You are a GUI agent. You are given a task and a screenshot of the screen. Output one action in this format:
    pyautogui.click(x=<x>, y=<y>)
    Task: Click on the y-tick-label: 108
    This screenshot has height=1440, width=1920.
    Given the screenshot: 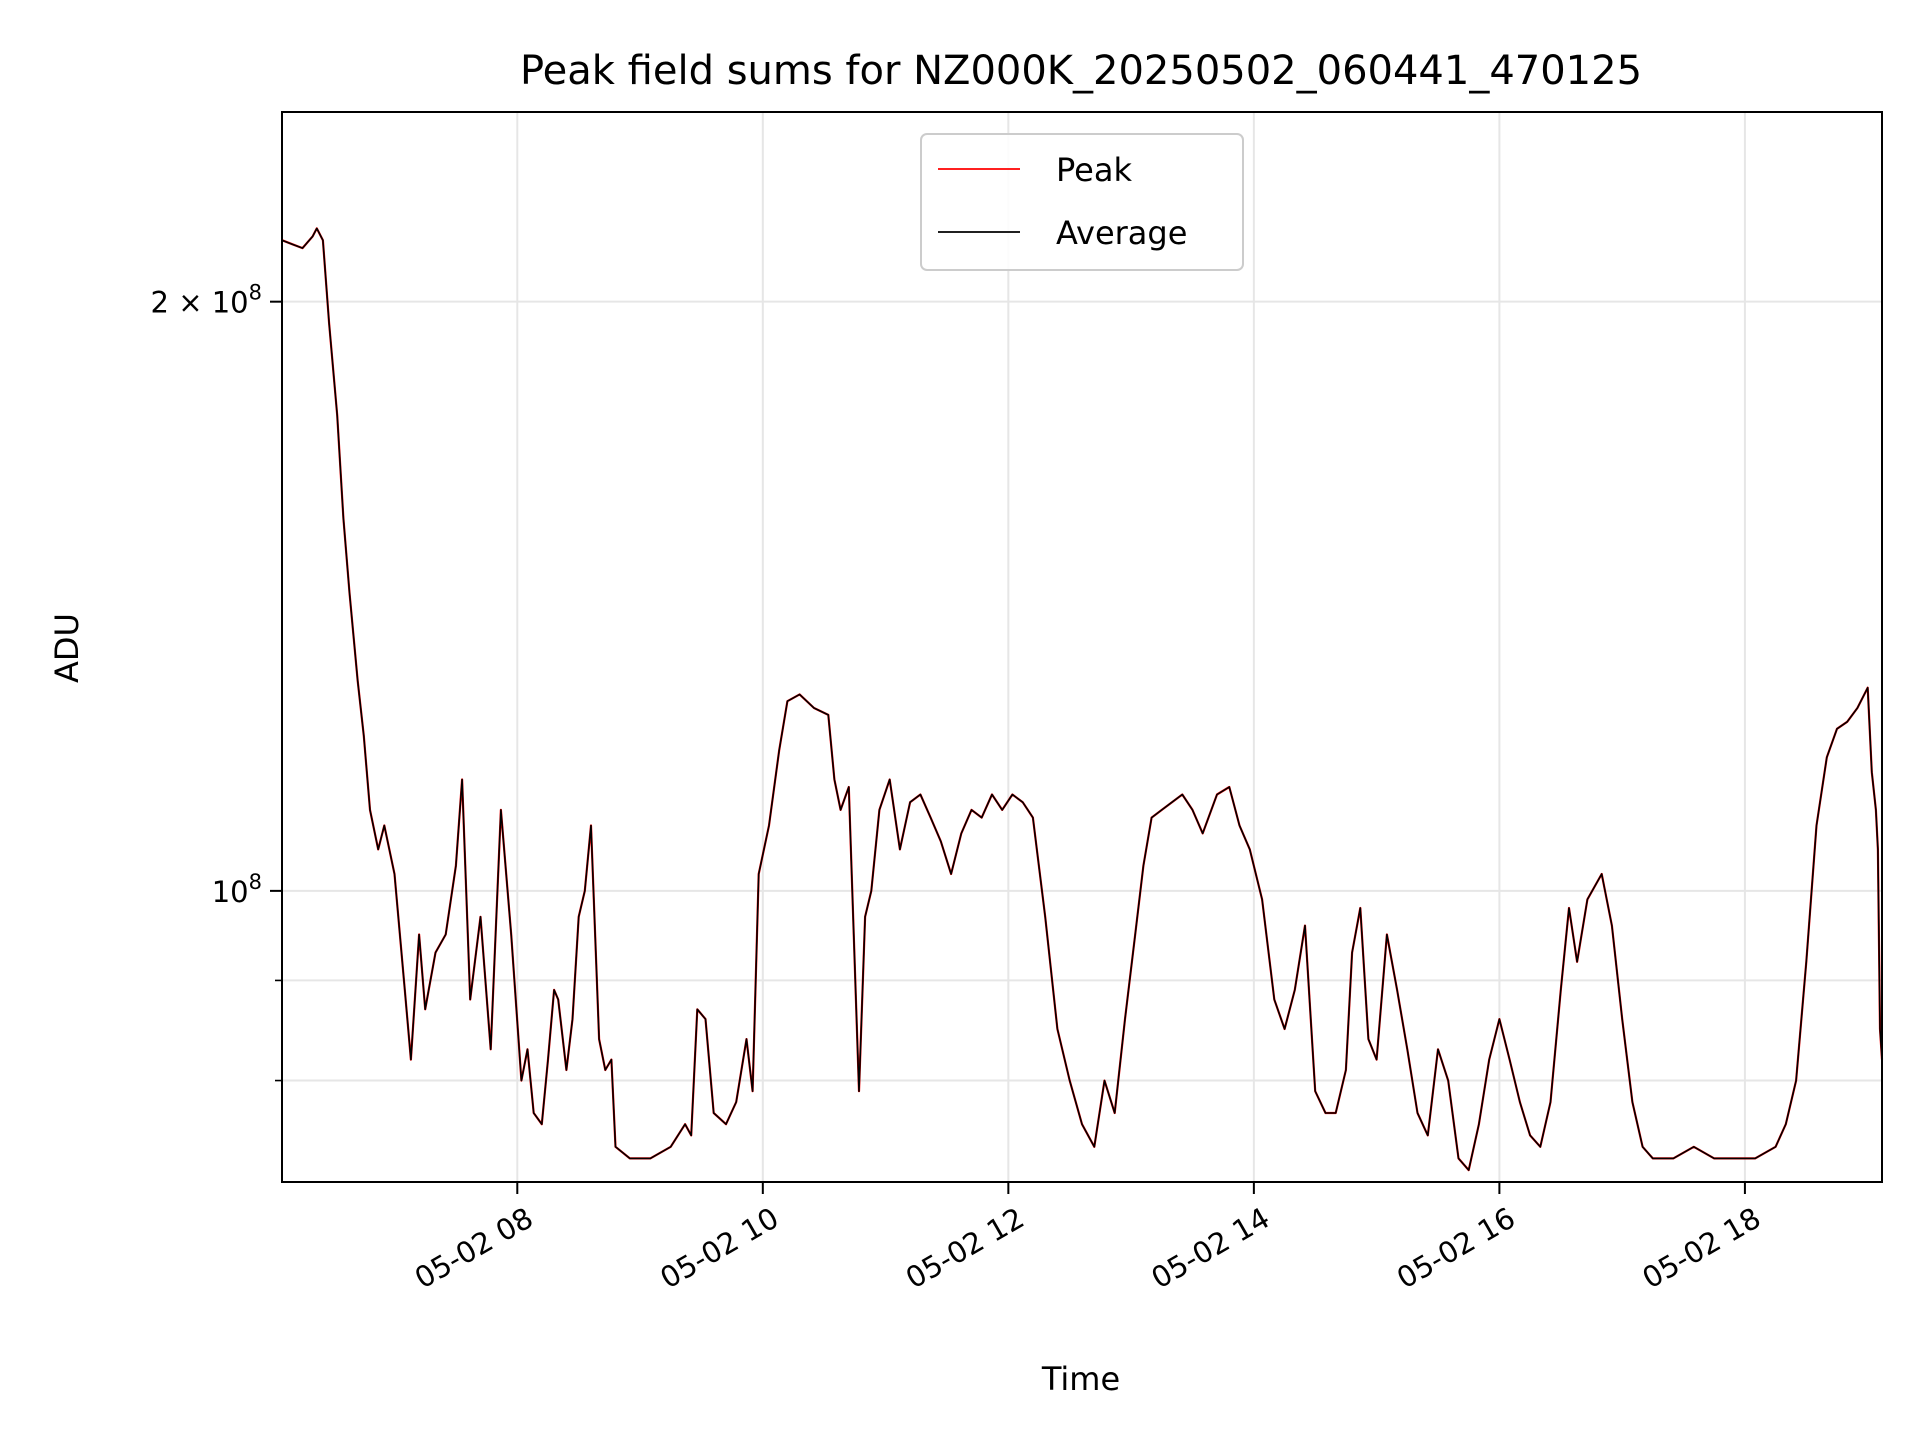 What is the action you would take?
    pyautogui.click(x=237, y=889)
    